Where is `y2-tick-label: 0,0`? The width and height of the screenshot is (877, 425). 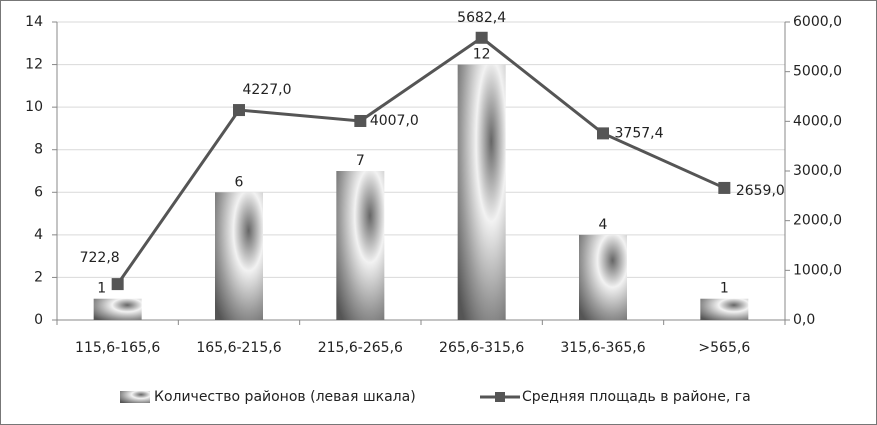
y2-tick-label: 0,0 is located at coordinates (804, 320).